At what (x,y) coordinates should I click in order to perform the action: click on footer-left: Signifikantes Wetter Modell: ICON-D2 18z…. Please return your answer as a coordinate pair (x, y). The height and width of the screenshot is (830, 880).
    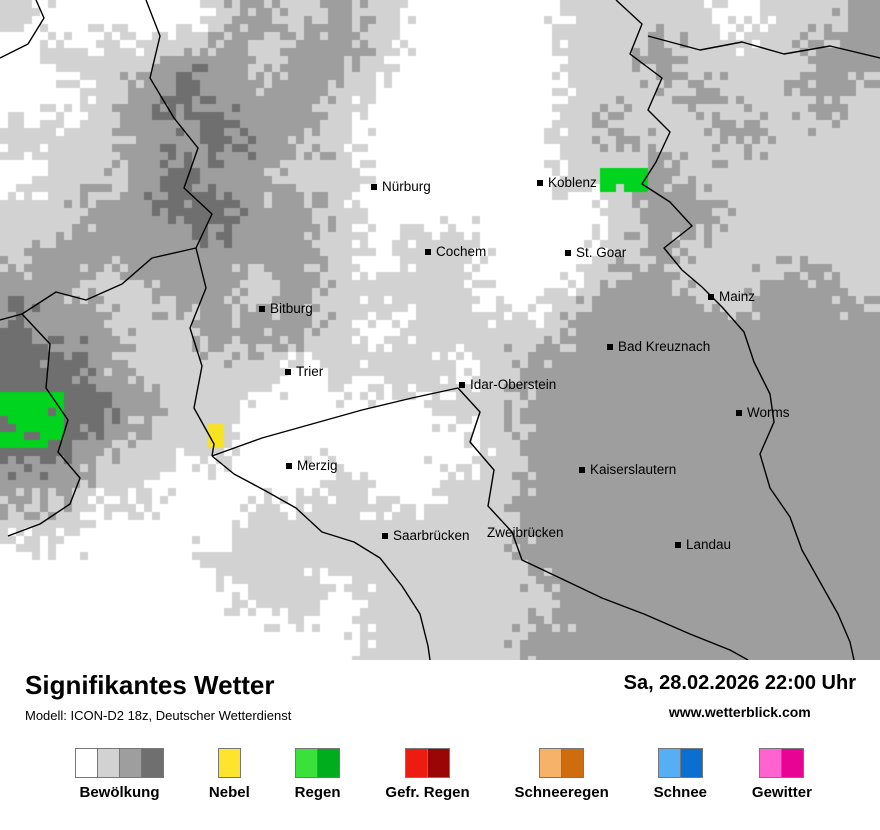
    Looking at the image, I should click on (158, 696).